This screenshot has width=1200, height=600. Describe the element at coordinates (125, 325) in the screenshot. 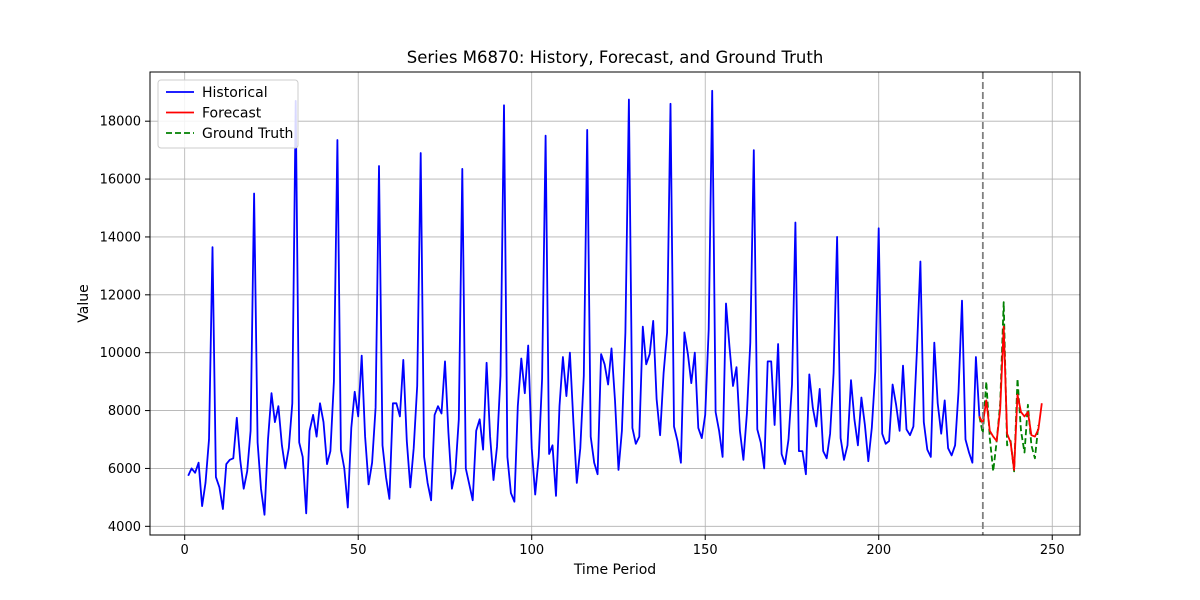

I see `y-axis-ticks: 4000 6000 8000 10000 12000 14000 16000 18000` at that location.